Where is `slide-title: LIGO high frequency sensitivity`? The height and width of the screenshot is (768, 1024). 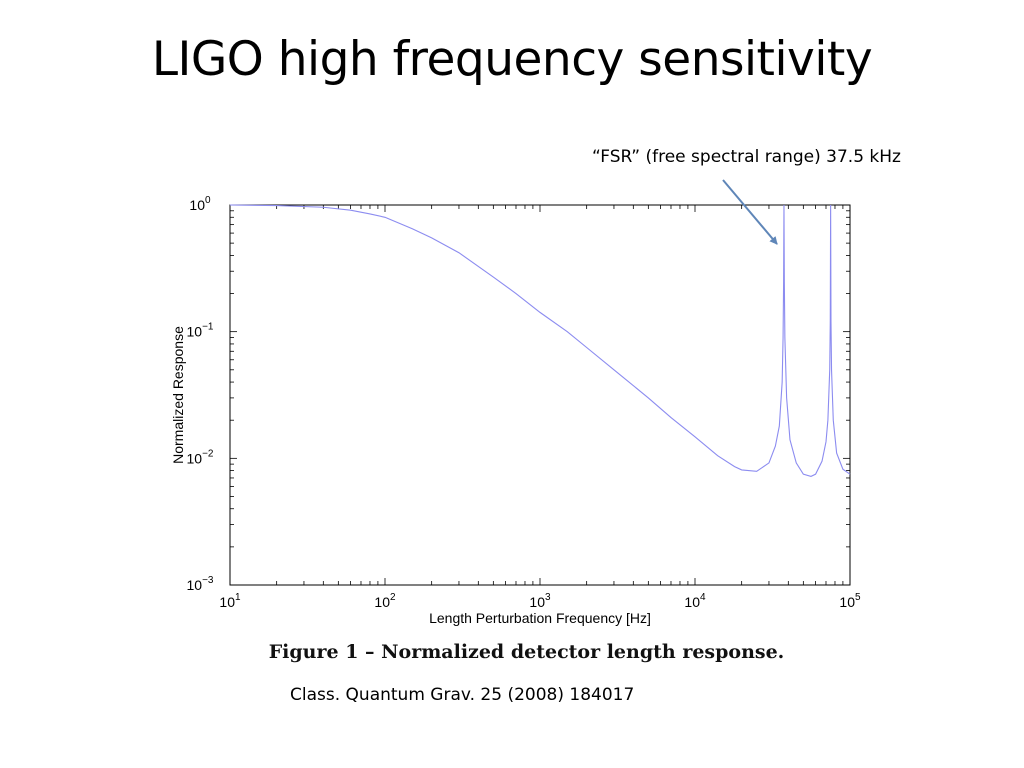
slide-title: LIGO high frequency sensitivity is located at coordinates (512, 59).